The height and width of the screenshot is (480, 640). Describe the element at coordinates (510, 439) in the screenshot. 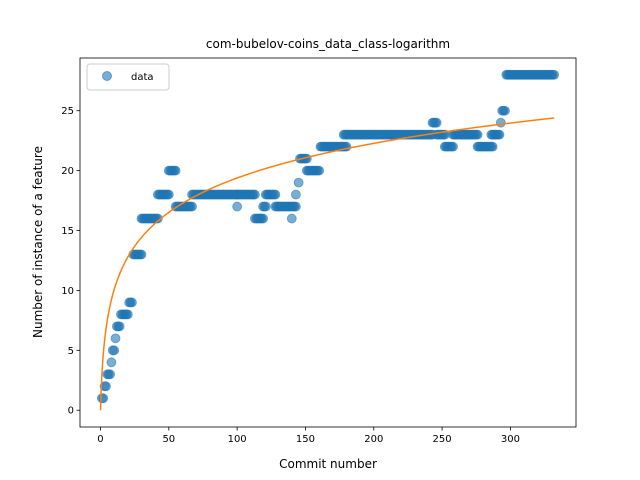

I see `x-tick-label: 300` at that location.